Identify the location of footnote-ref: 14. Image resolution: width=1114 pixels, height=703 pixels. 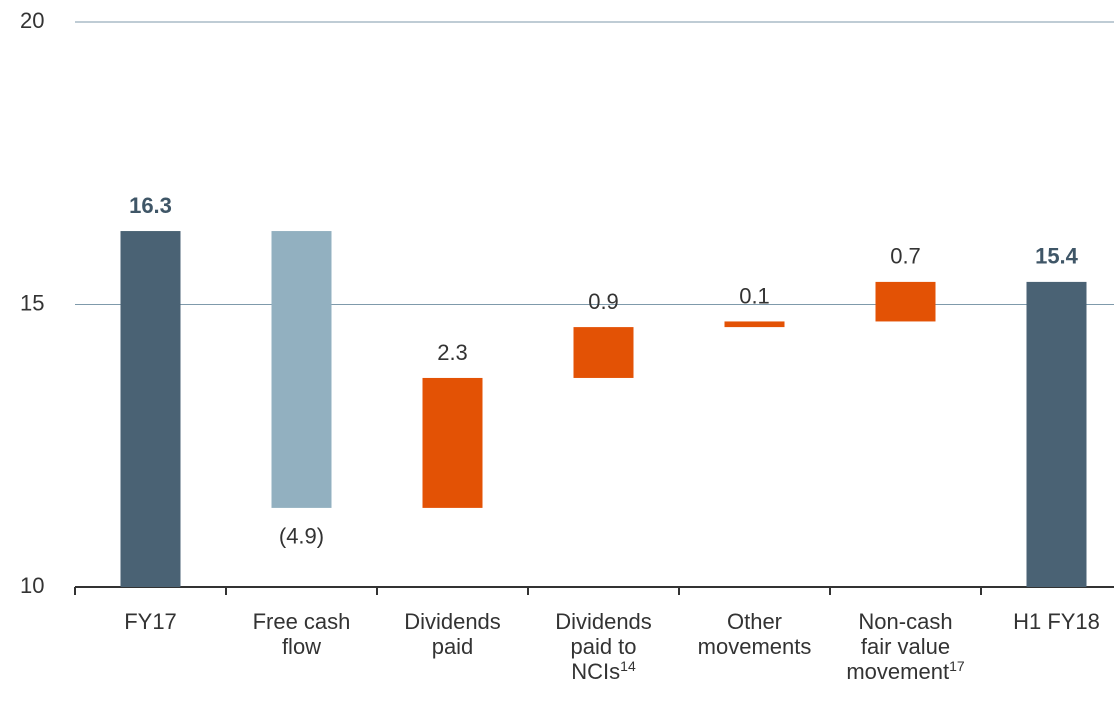
(628, 666).